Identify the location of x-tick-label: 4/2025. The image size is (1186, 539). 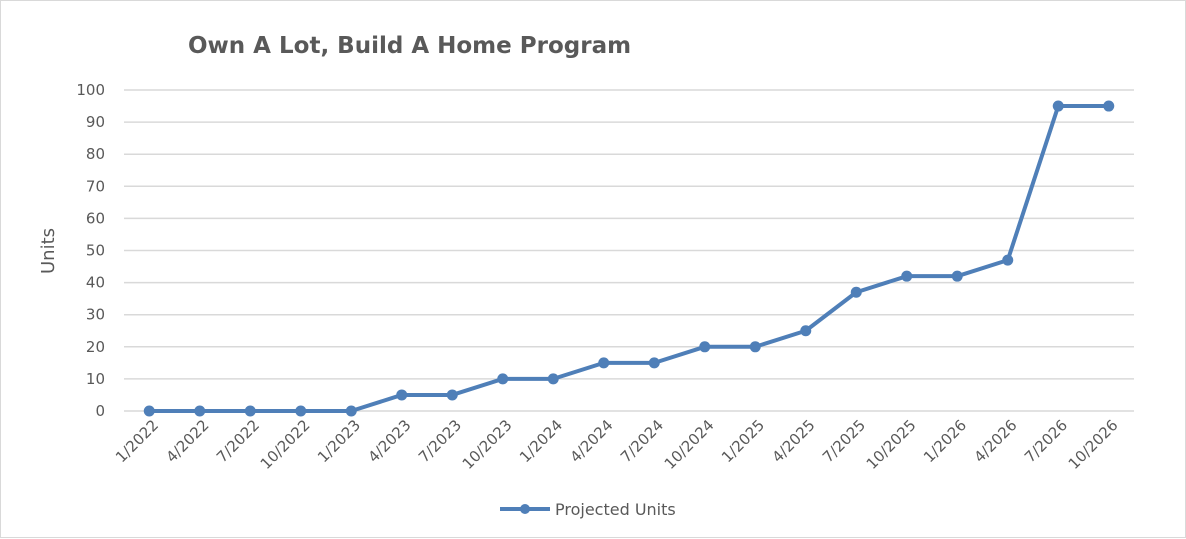
(794, 441).